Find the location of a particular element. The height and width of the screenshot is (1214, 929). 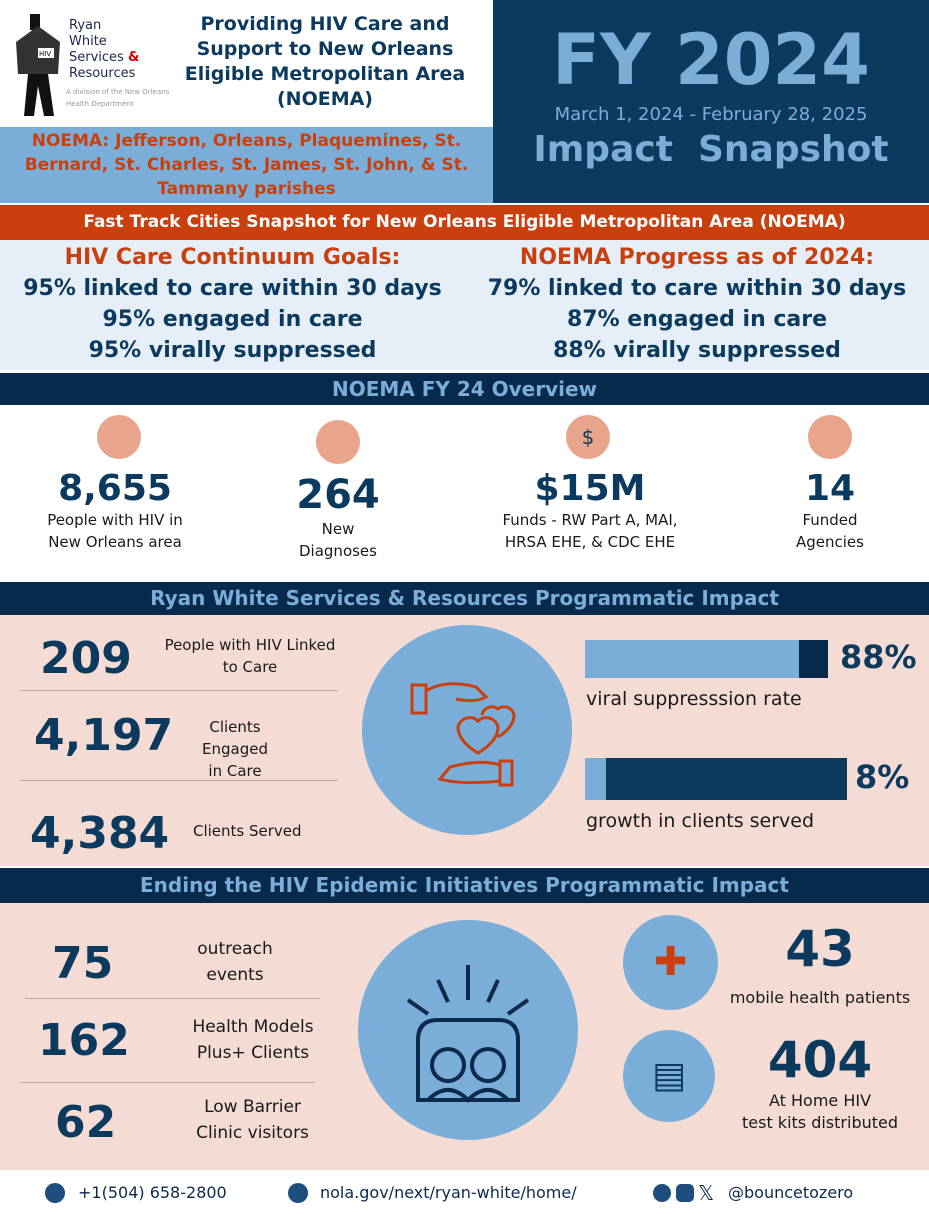

logo: HIV is located at coordinates (38, 66).